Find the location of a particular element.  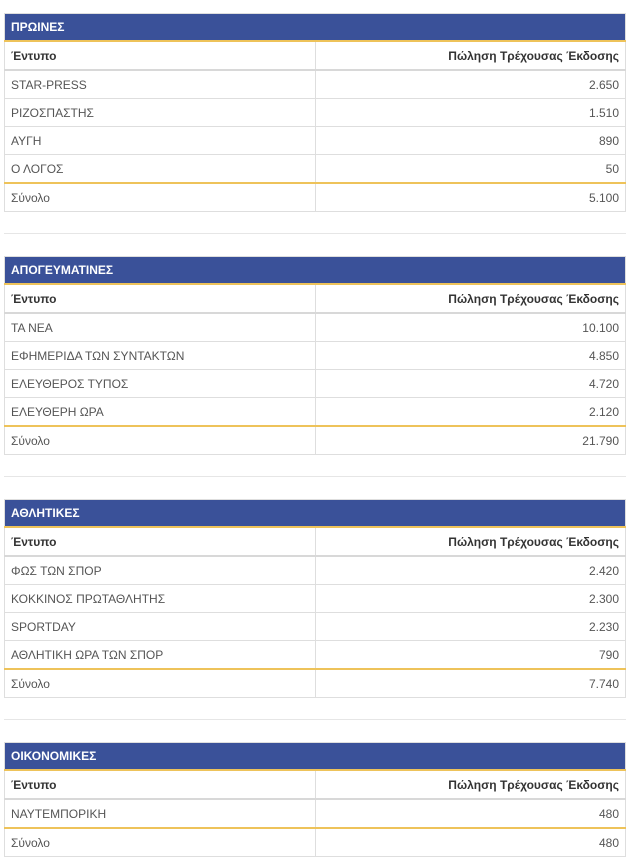

section-title-row: ΑΘΛΗΤΙΚΕΣ is located at coordinates (315, 513).